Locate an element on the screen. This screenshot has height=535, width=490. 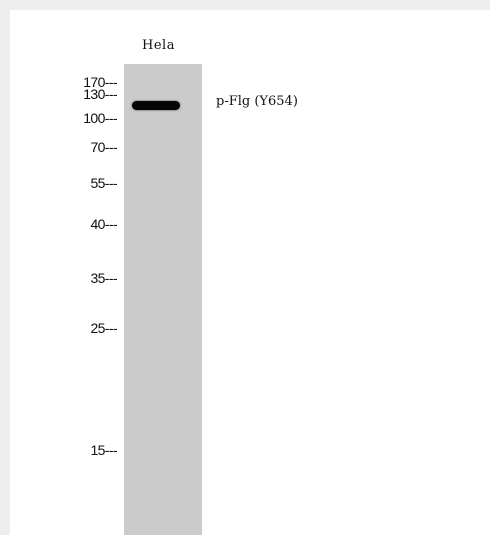
marker-100: 100--- is located at coordinates (100, 118).